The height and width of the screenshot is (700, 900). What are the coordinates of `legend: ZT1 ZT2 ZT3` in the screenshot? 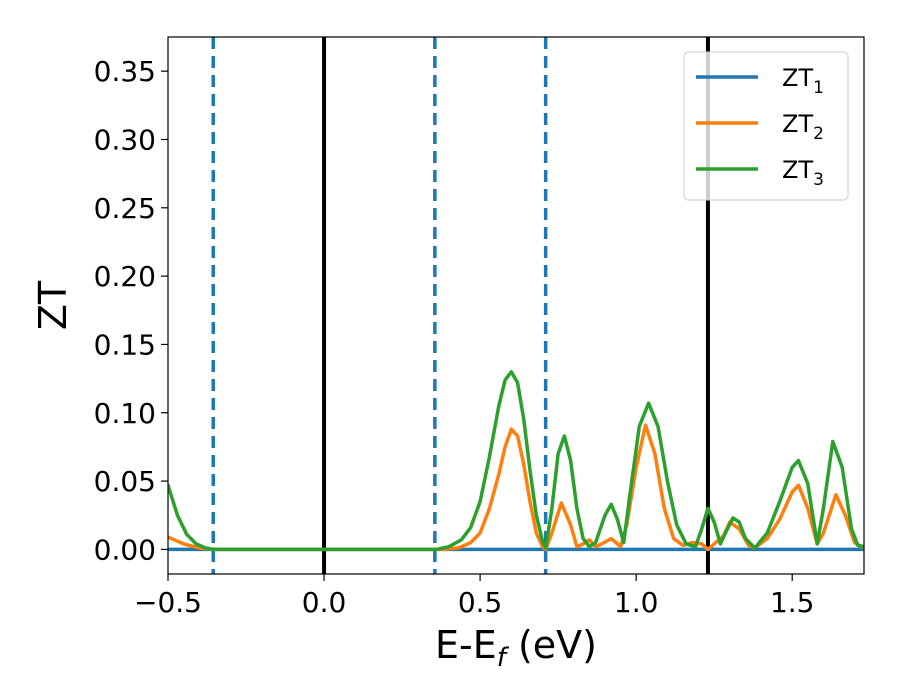 It's located at (766, 126).